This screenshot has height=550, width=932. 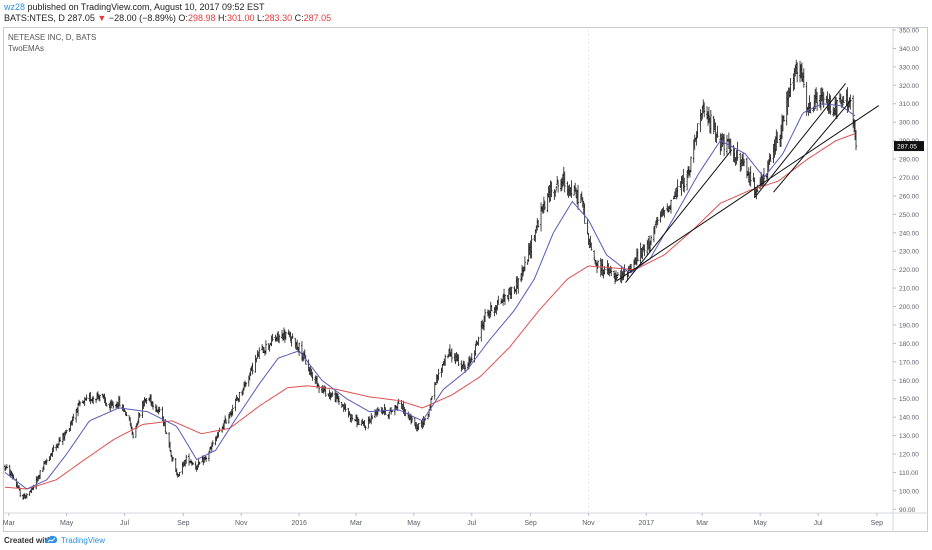 I want to click on tradingview-logo-icon, so click(x=51, y=539).